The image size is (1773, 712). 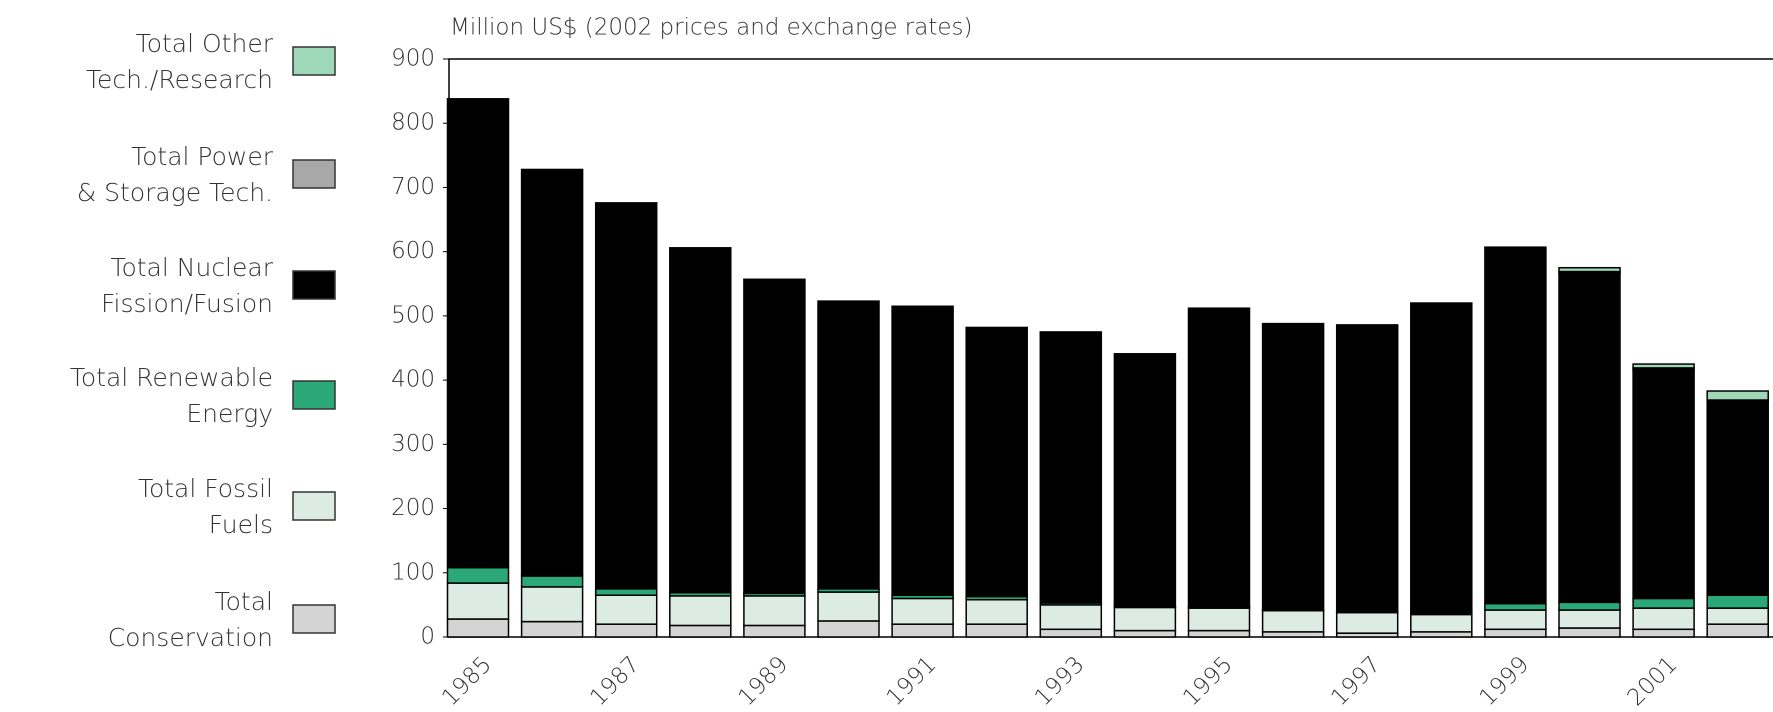 I want to click on legend-label: Total Fossil Fuels, so click(x=205, y=506).